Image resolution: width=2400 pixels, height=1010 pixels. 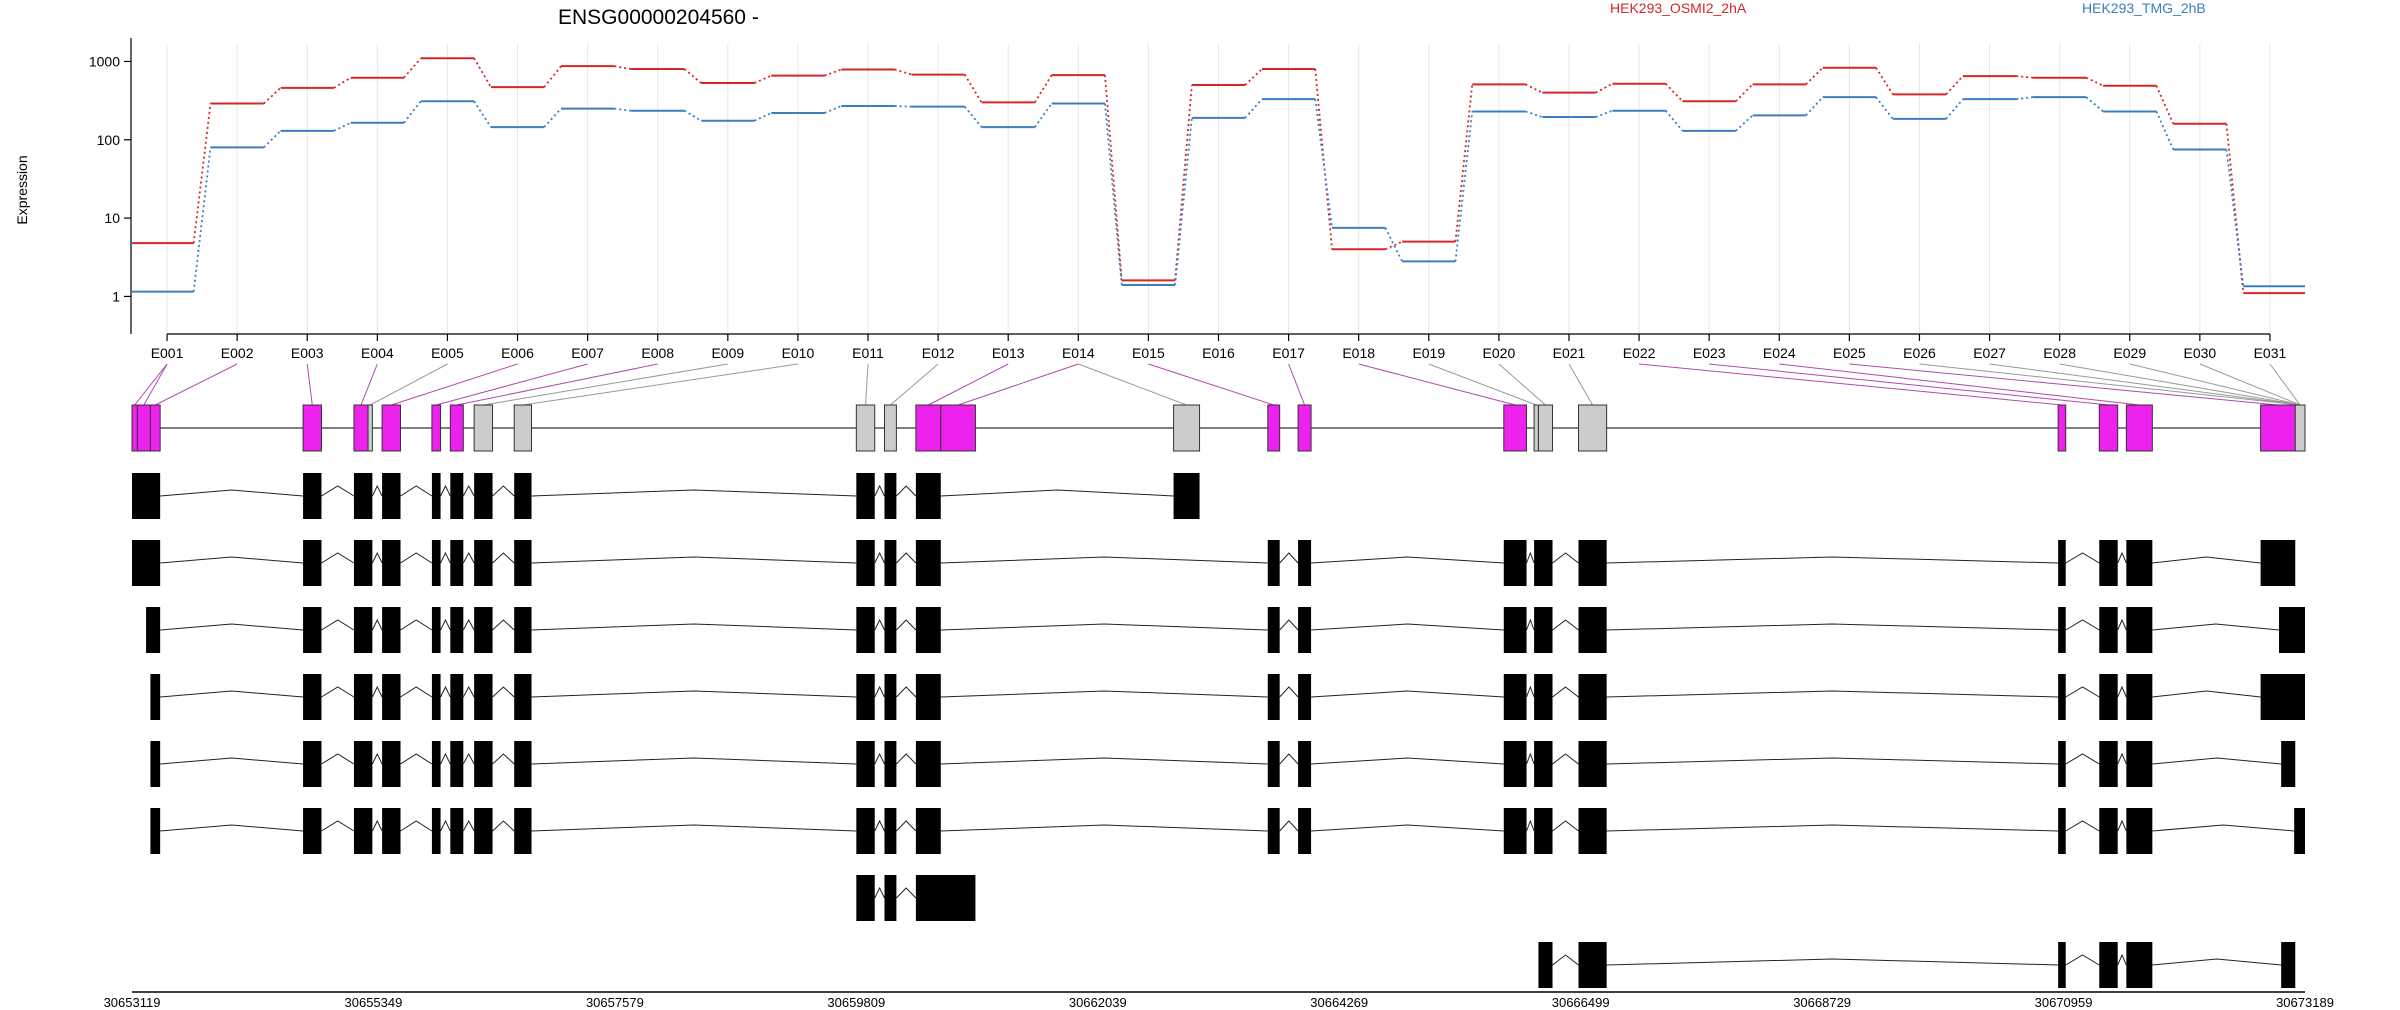 I want to click on exon-label-links, so click(x=1217, y=384).